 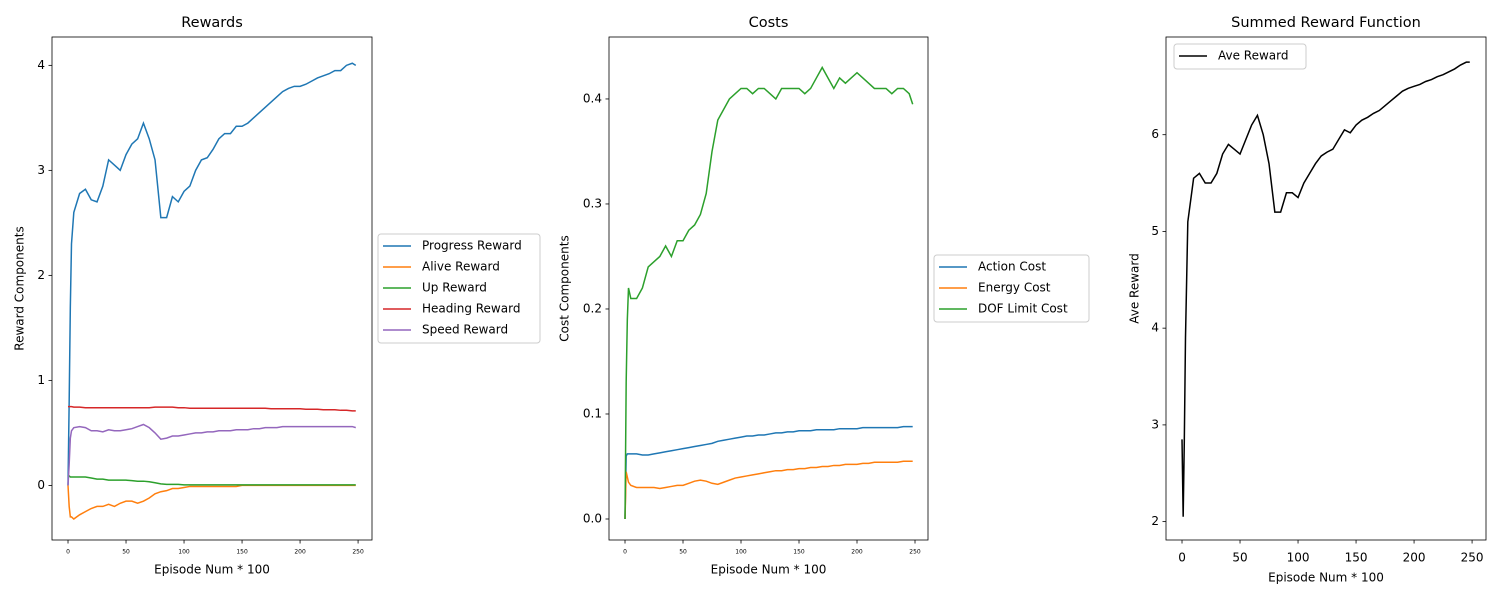 I want to click on legend-label: Energy Cost, so click(x=1014, y=288).